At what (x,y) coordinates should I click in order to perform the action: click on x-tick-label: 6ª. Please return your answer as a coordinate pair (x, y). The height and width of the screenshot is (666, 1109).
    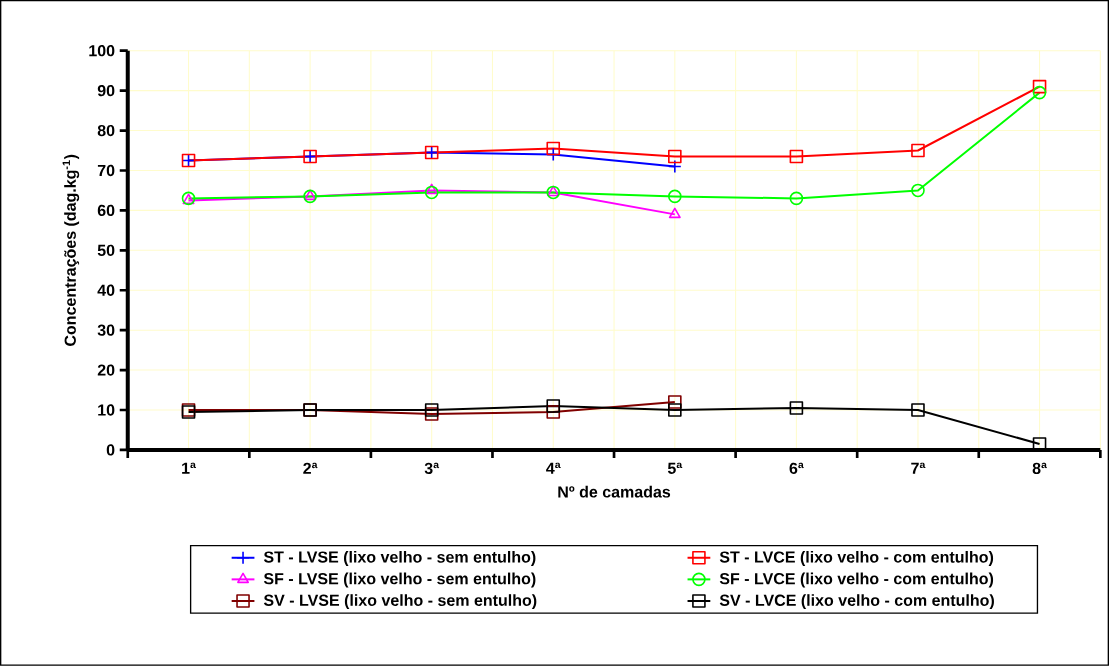
    Looking at the image, I should click on (796, 468).